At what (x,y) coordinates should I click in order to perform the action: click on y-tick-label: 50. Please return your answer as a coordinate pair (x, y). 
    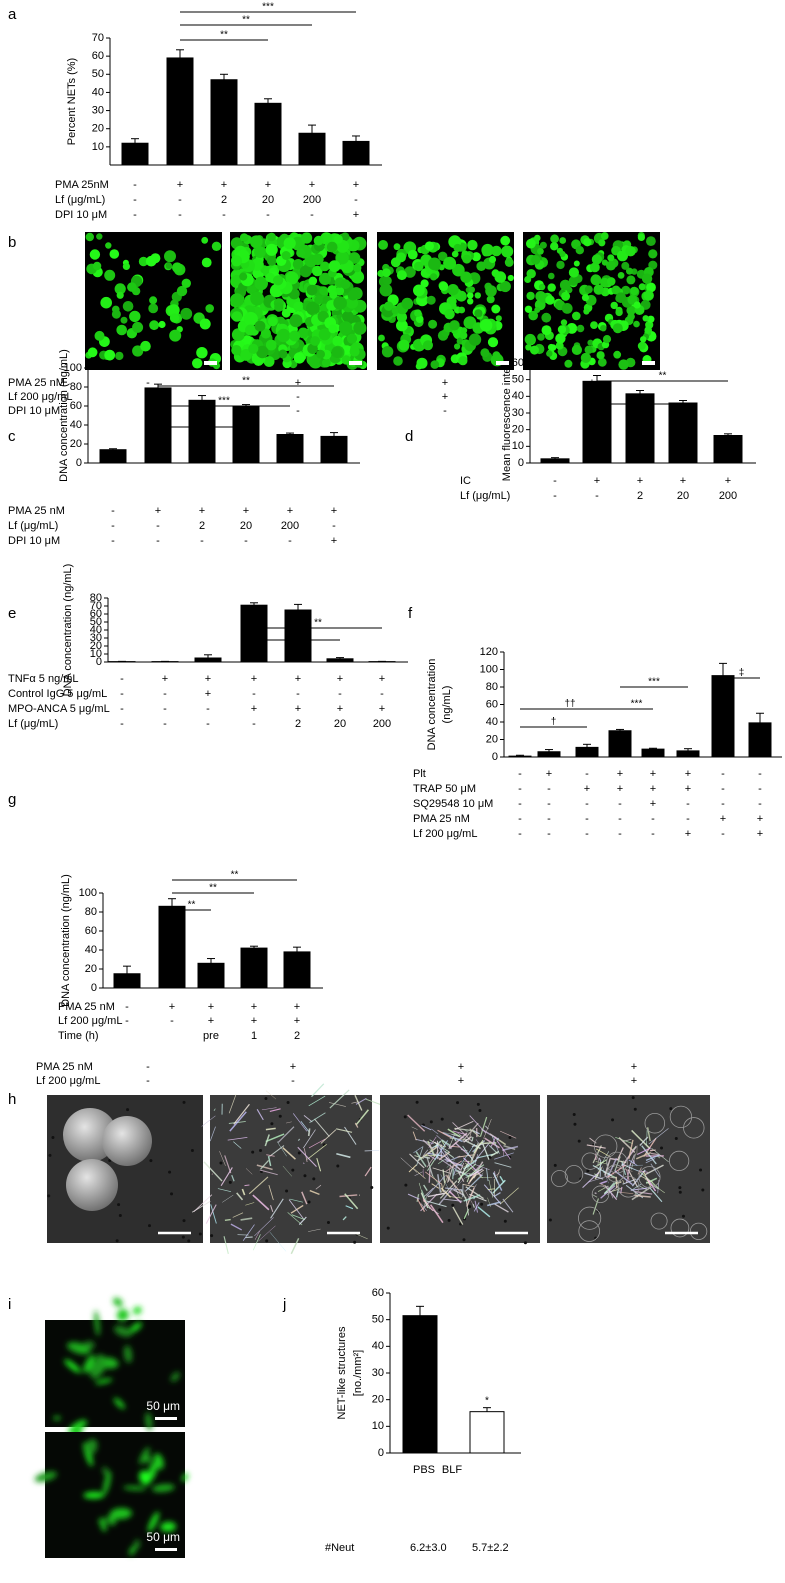
    Looking at the image, I should click on (96, 622).